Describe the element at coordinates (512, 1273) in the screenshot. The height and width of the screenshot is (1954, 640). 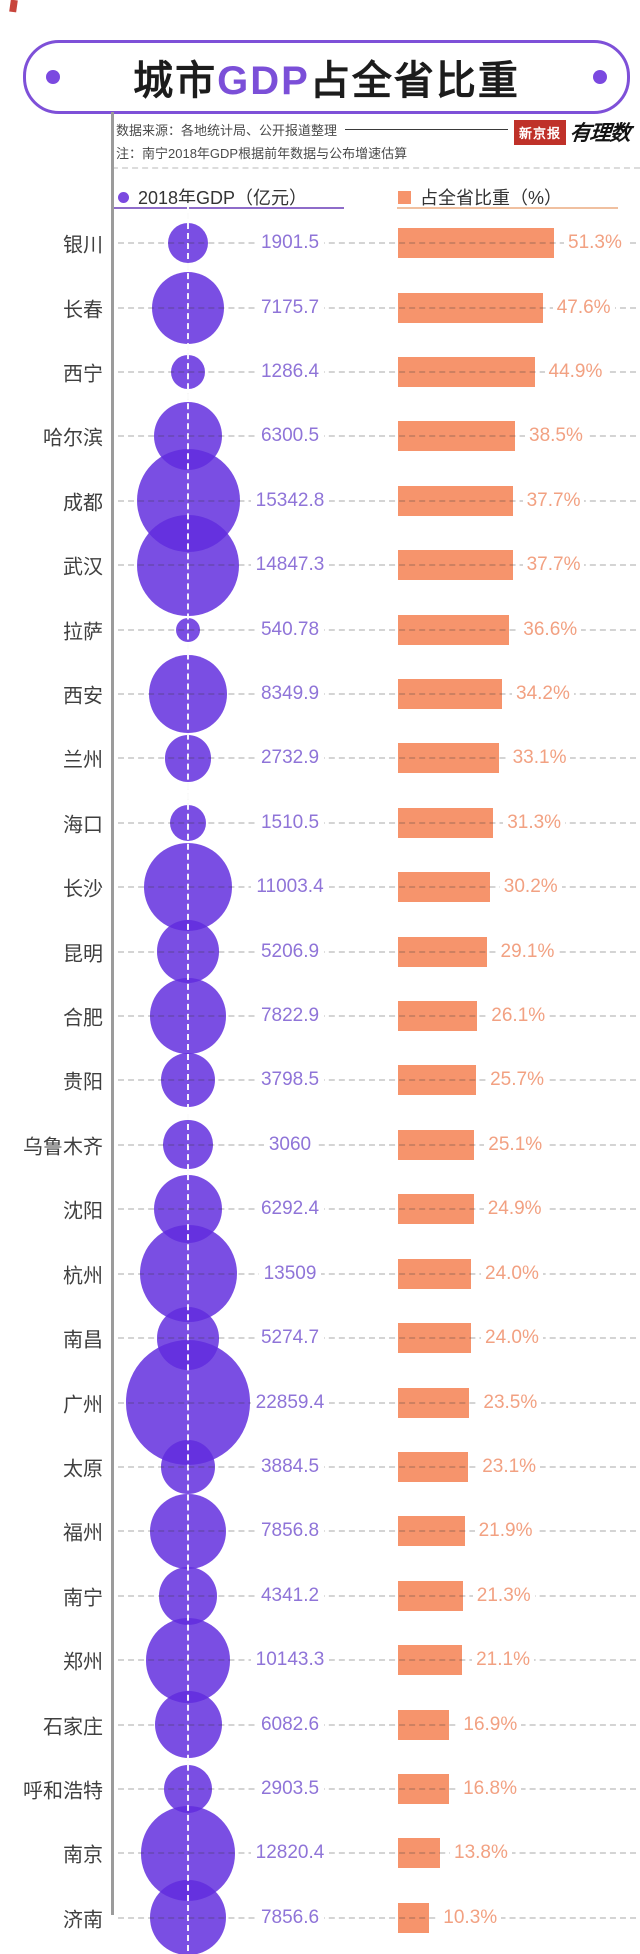
I see `share-value: 24.0%` at that location.